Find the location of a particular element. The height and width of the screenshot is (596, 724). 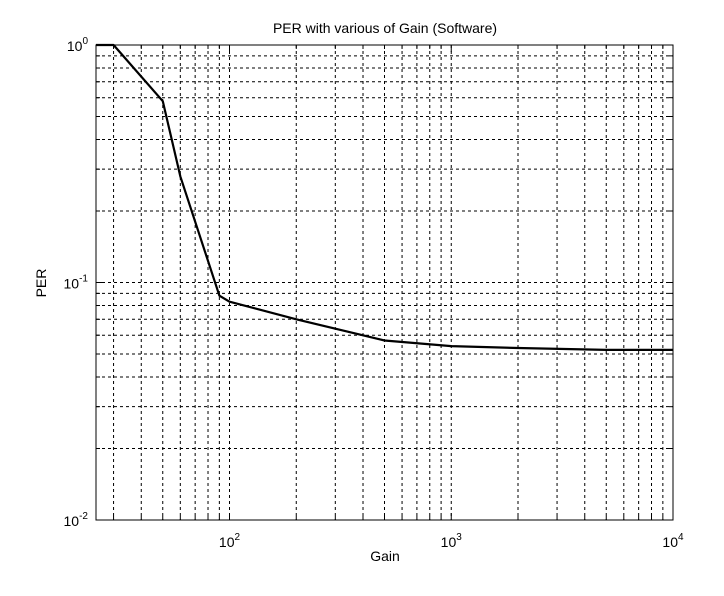

y-tick-label: 10⁰ is located at coordinates (78, 45).